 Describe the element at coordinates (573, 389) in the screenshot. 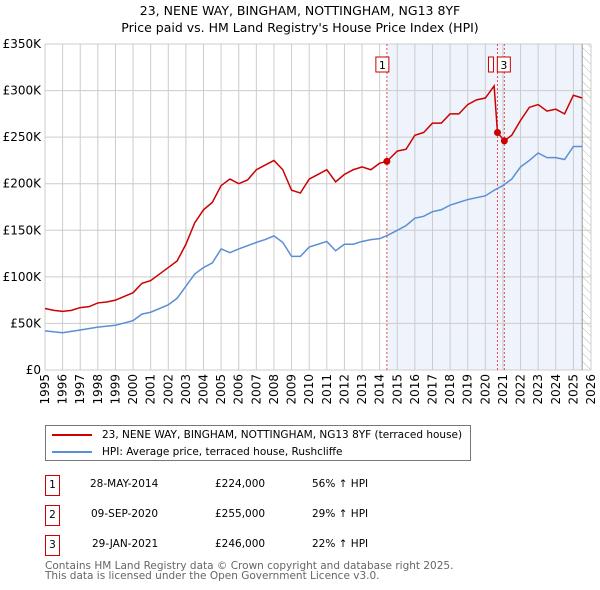

I see `x-tick-label: 2025` at that location.